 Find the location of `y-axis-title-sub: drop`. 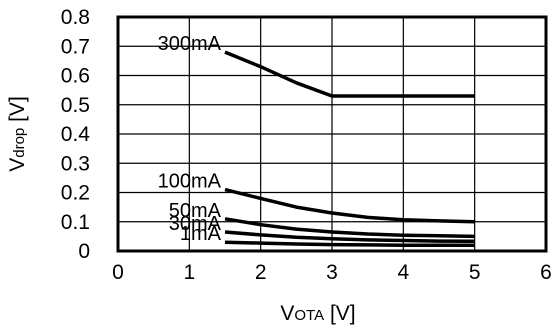

y-axis-title-sub: drop is located at coordinates (19, 143).